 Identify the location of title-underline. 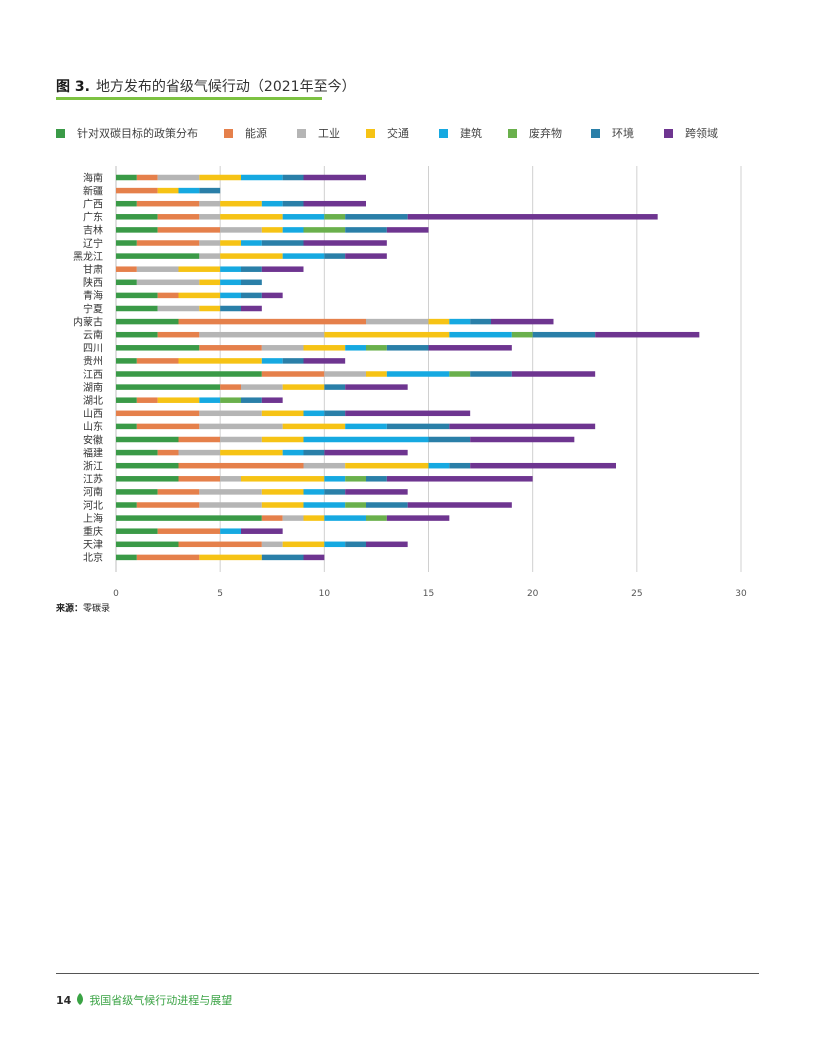
(189, 98).